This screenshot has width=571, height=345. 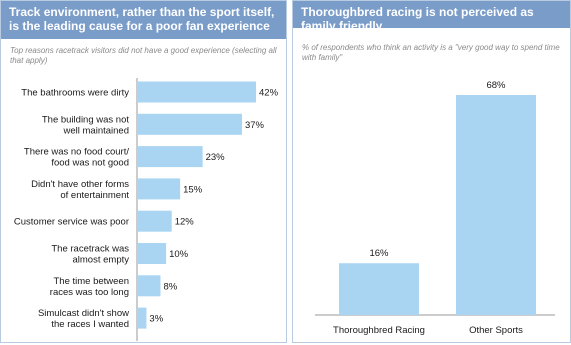 What do you see at coordinates (185, 222) in the screenshot?
I see `value-label-4: 12%` at bounding box center [185, 222].